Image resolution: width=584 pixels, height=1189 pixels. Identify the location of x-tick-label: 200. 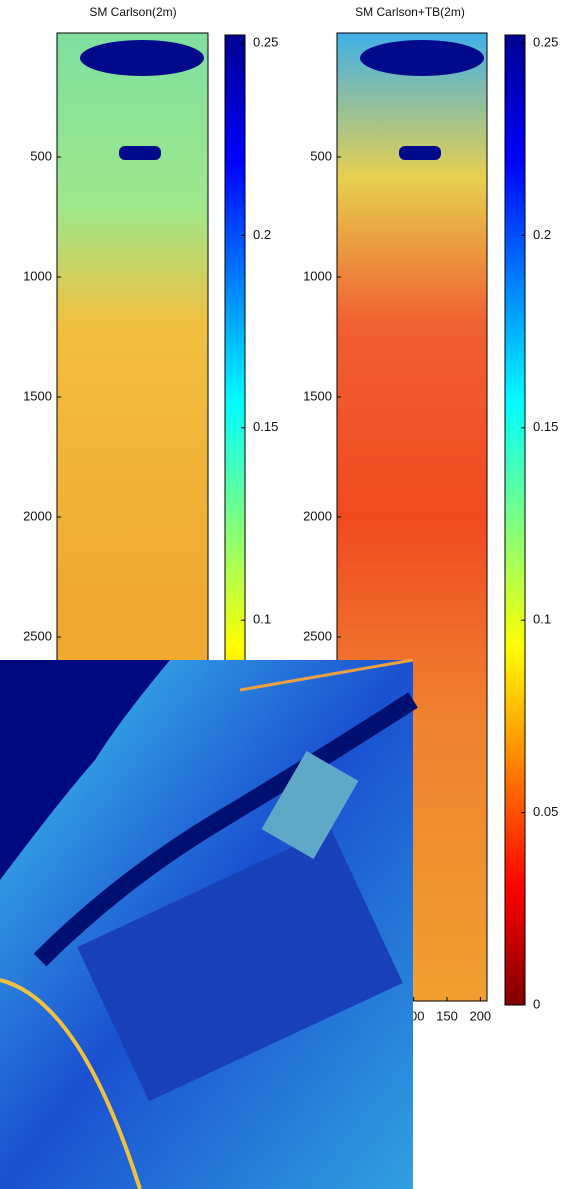
(480, 1015).